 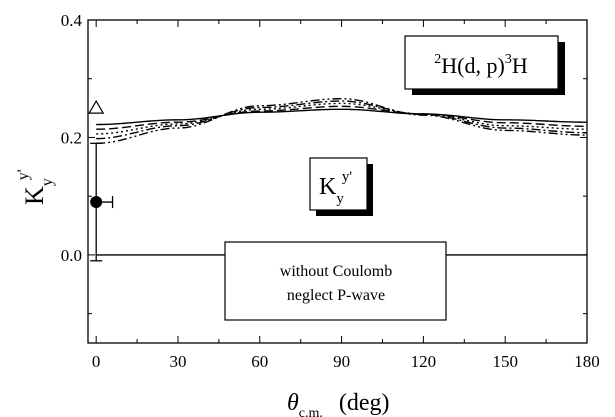 What do you see at coordinates (335, 281) in the screenshot?
I see `note-box: without Coulomb neglect P-wave` at bounding box center [335, 281].